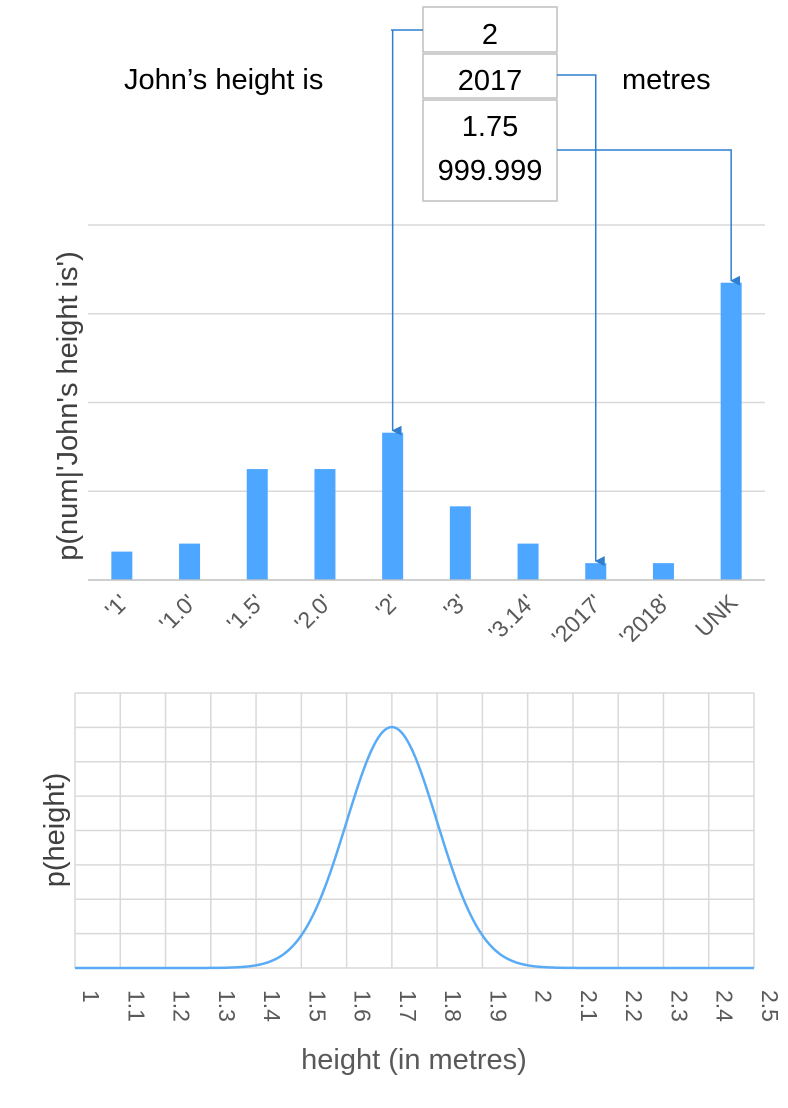 This screenshot has height=1108, width=788. Describe the element at coordinates (317, 1006) in the screenshot. I see `line-tick-label: 1.5` at that location.